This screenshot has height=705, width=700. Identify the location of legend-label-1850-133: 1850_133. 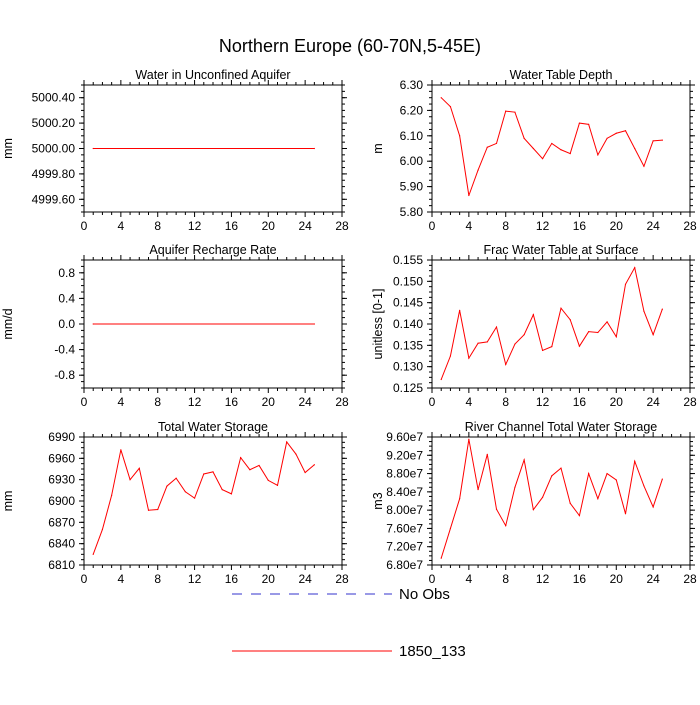
(432, 651).